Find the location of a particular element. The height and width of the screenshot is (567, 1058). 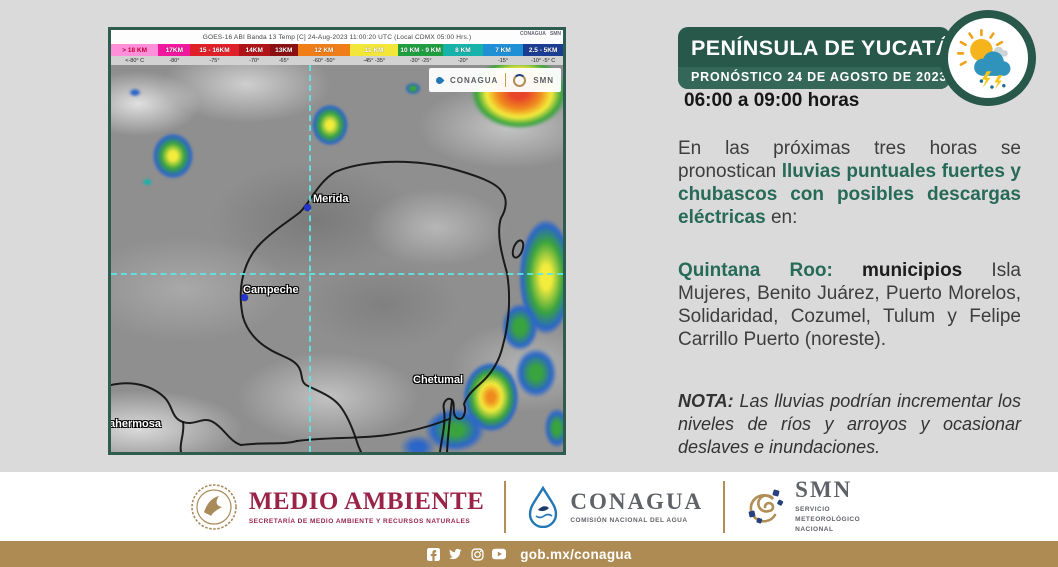

conagua-mini-logo: CONAGUA is located at coordinates (533, 34).